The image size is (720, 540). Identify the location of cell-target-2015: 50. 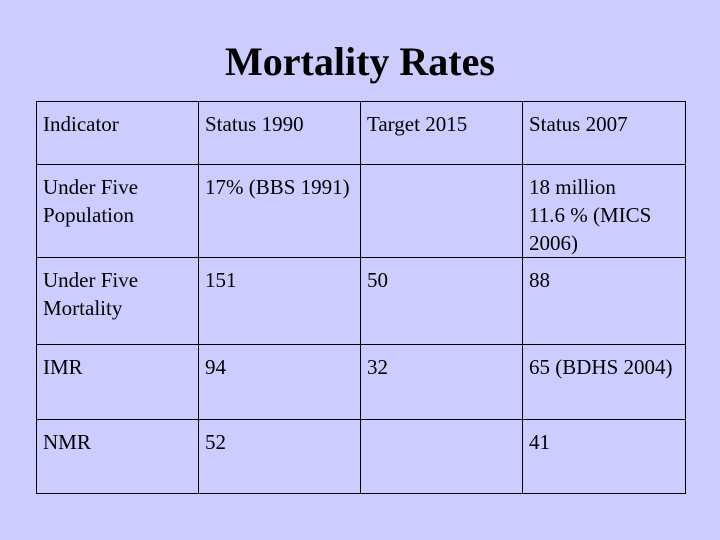
(441, 301).